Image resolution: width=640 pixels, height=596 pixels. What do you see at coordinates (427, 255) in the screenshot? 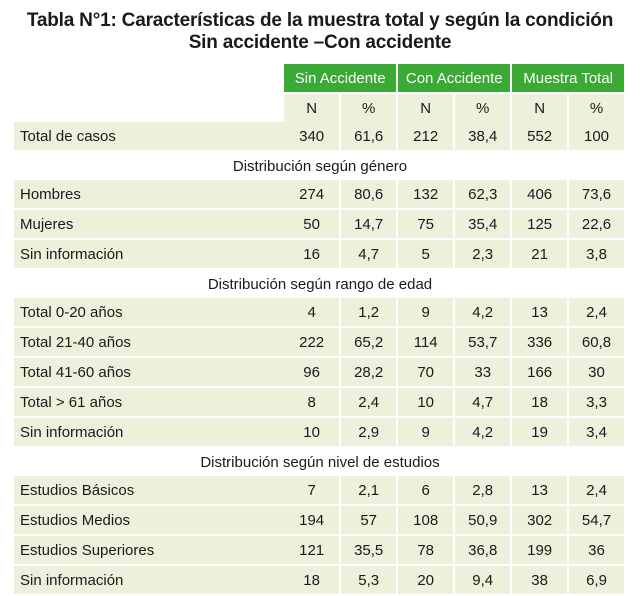
I see `cell-n: 5` at bounding box center [427, 255].